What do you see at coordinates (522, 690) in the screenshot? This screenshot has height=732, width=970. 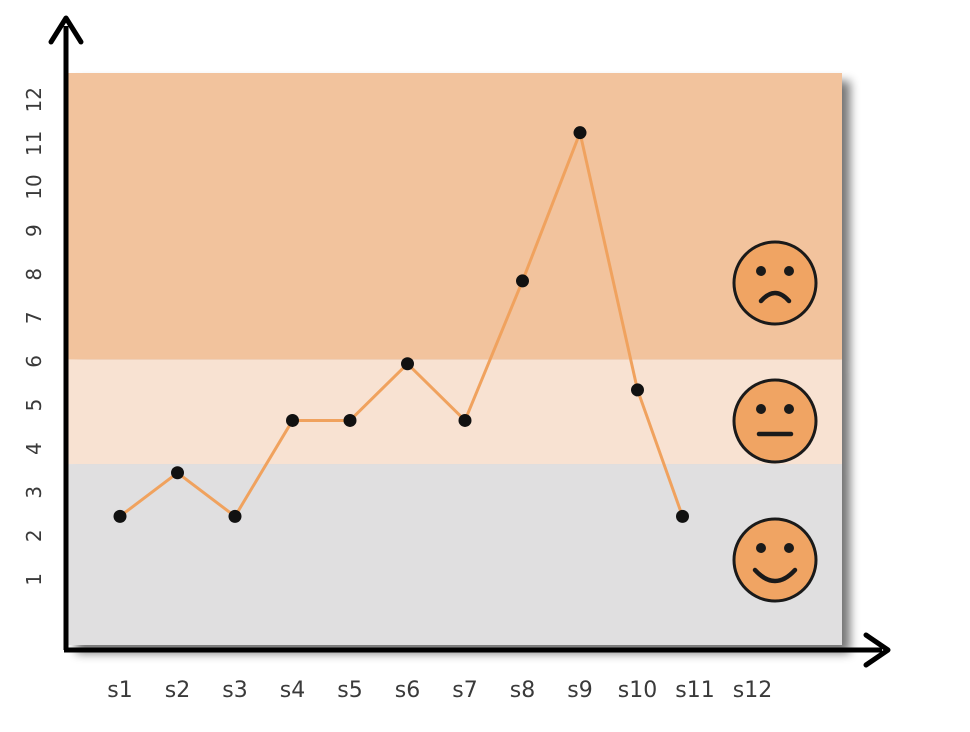 I see `x-tick-label: s8` at bounding box center [522, 690].